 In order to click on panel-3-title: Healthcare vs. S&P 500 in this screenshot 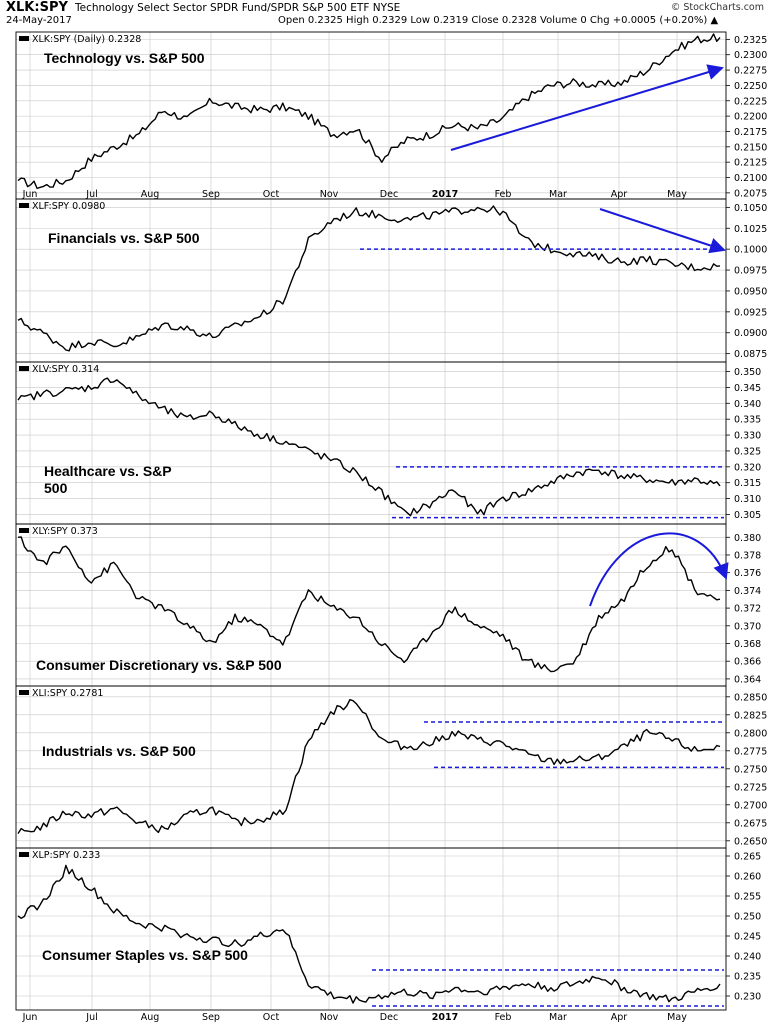, I will do `click(108, 479)`.